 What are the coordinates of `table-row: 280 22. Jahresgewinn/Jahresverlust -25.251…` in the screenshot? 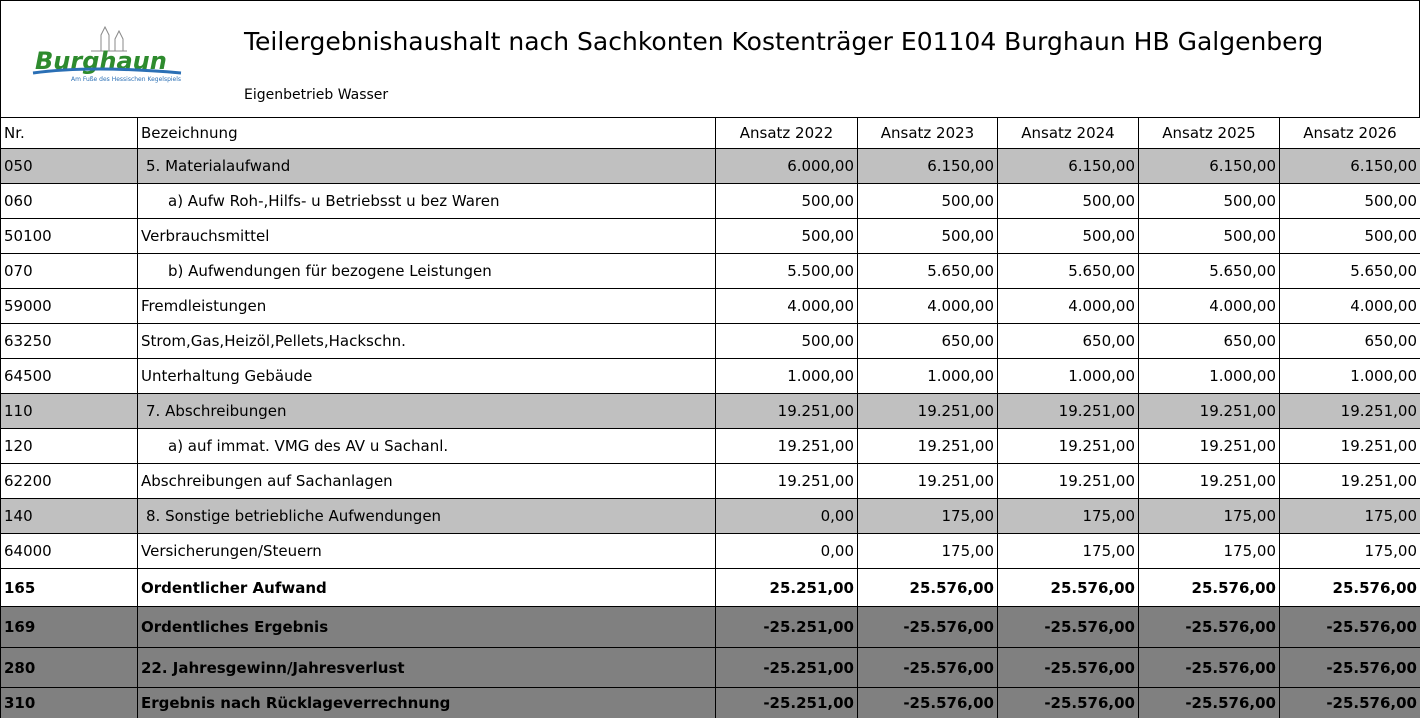 It's located at (710, 667).